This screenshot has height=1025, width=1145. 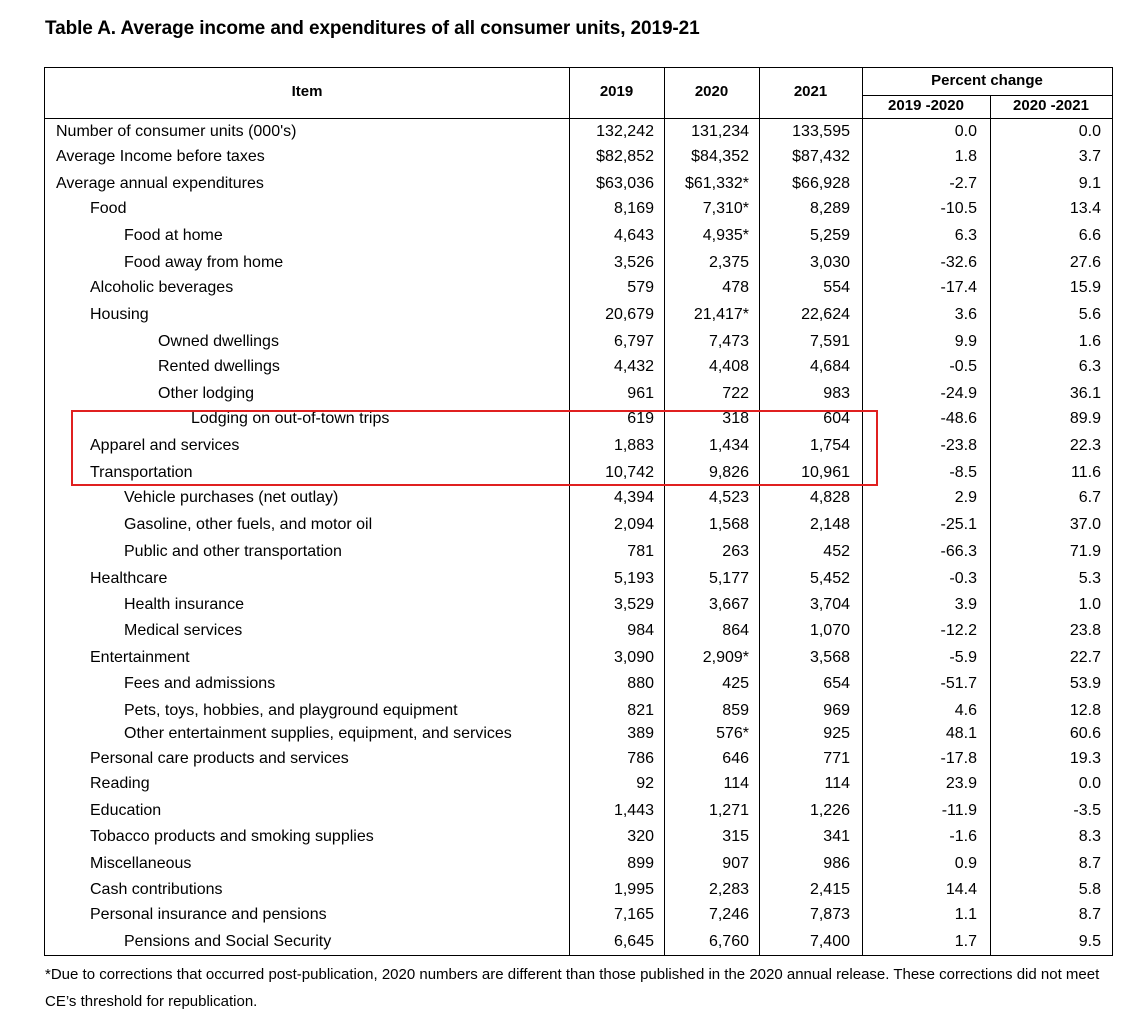 What do you see at coordinates (160, 183) in the screenshot?
I see `row-label: Average annual expenditures` at bounding box center [160, 183].